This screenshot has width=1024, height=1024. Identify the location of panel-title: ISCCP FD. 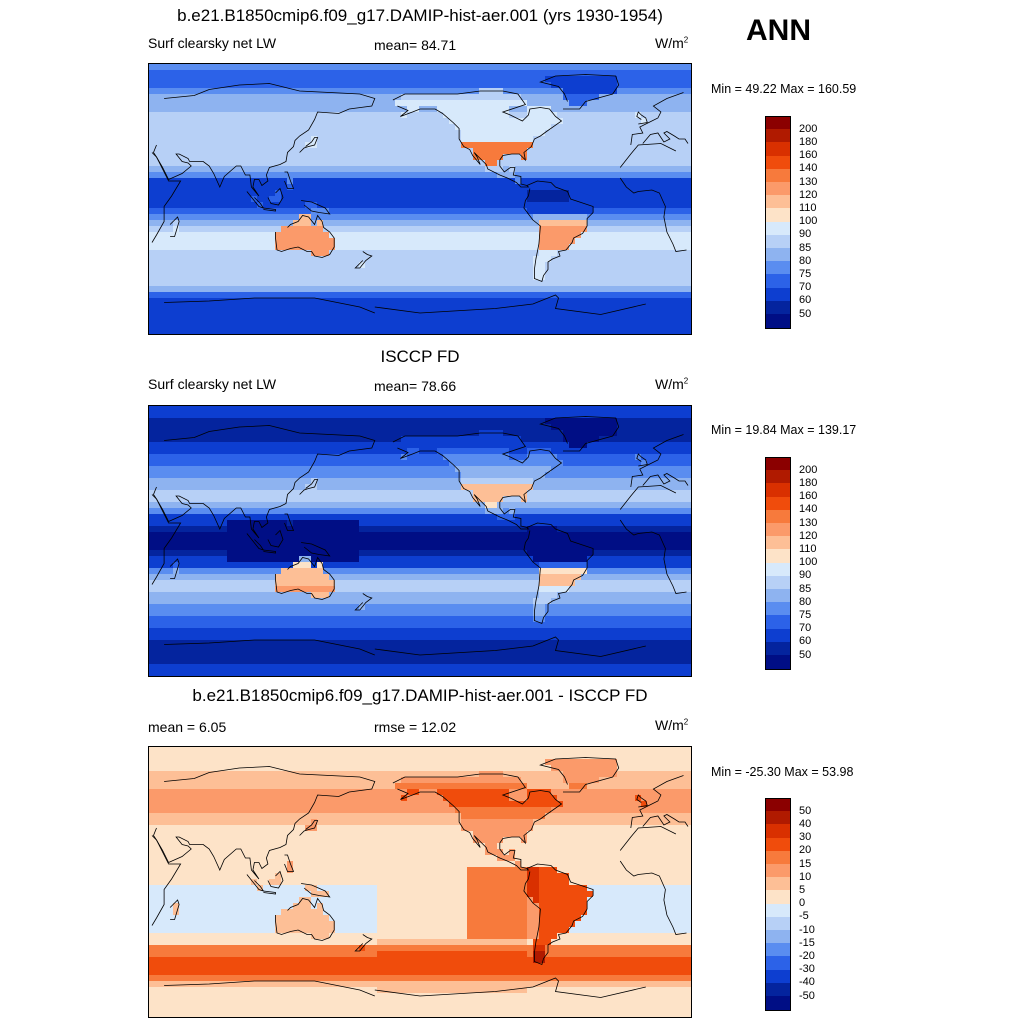
(420, 356).